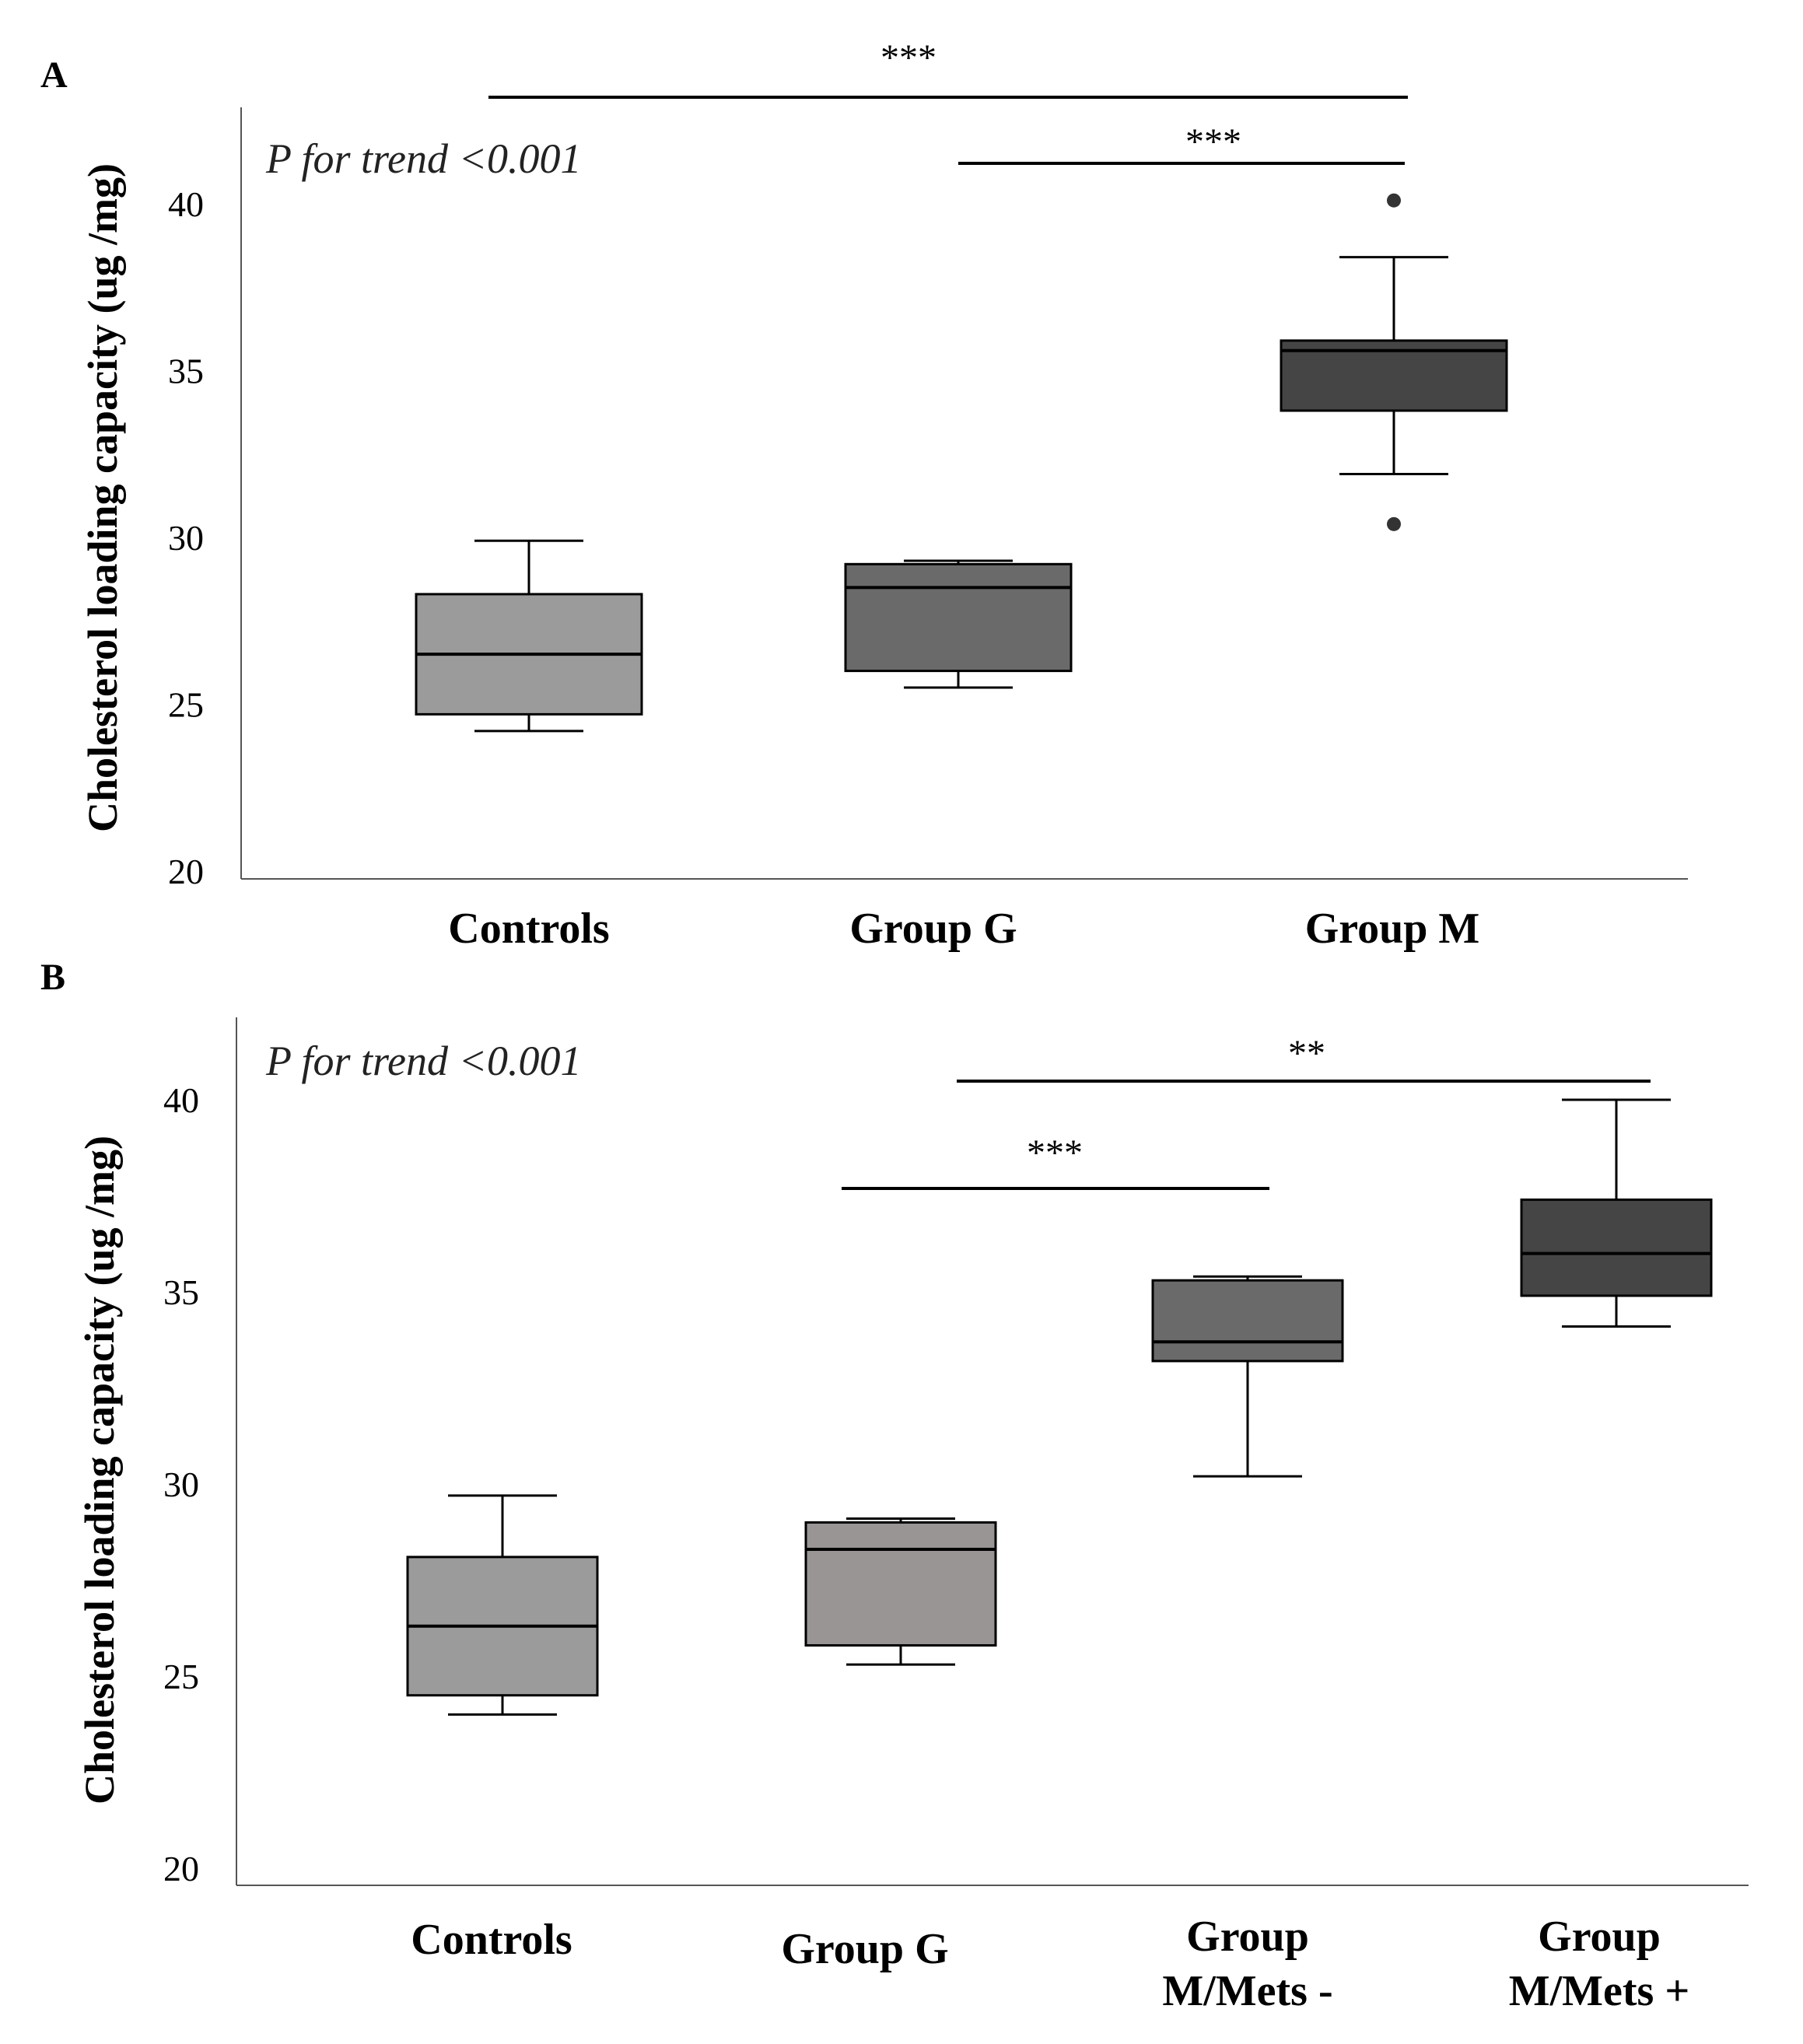 The height and width of the screenshot is (2044, 1803). Describe the element at coordinates (423, 1061) in the screenshot. I see `trend-annotation-b: P for trend <0.001` at that location.